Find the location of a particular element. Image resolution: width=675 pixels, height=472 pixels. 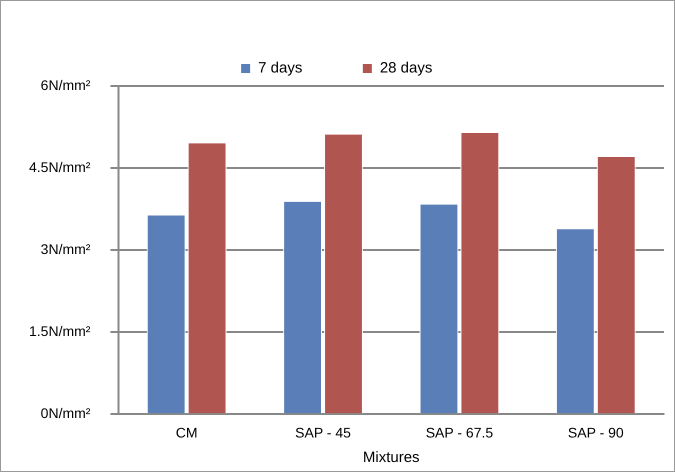

x-axis-title: Mixtures is located at coordinates (391, 457).